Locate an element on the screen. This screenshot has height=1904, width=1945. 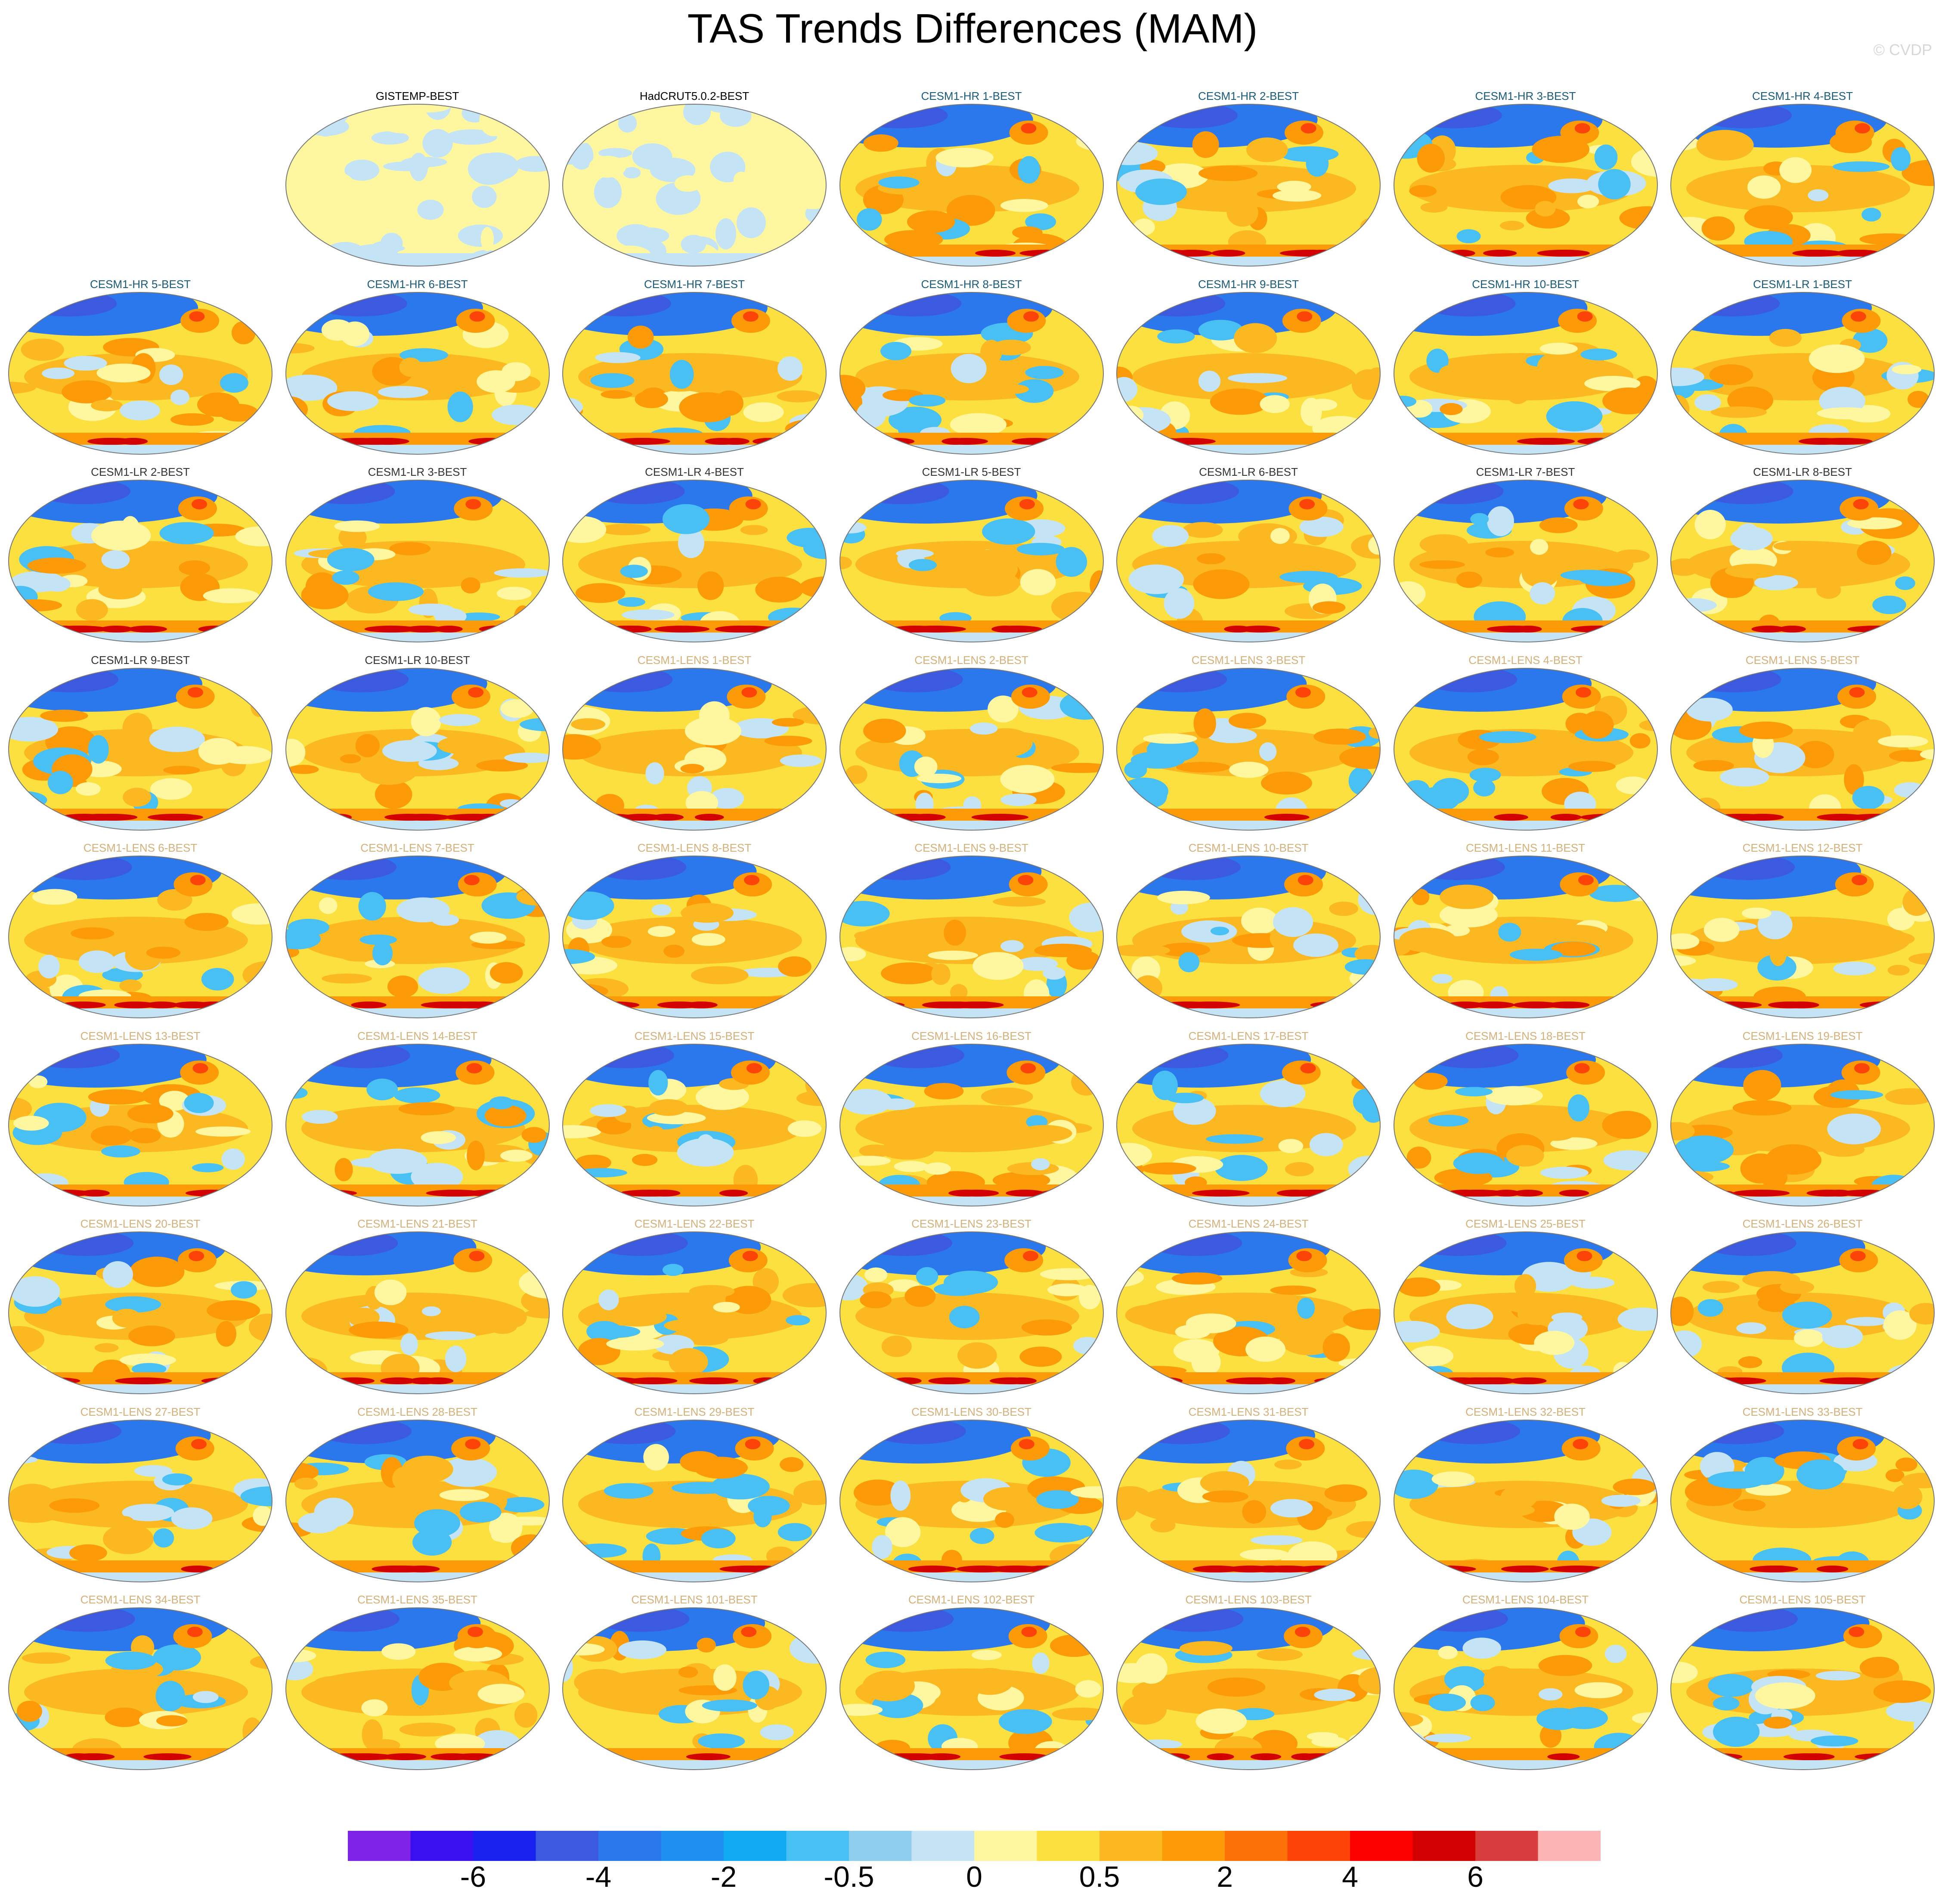
panel-title: CESM1-LENS 16-BEST is located at coordinates (971, 1036).